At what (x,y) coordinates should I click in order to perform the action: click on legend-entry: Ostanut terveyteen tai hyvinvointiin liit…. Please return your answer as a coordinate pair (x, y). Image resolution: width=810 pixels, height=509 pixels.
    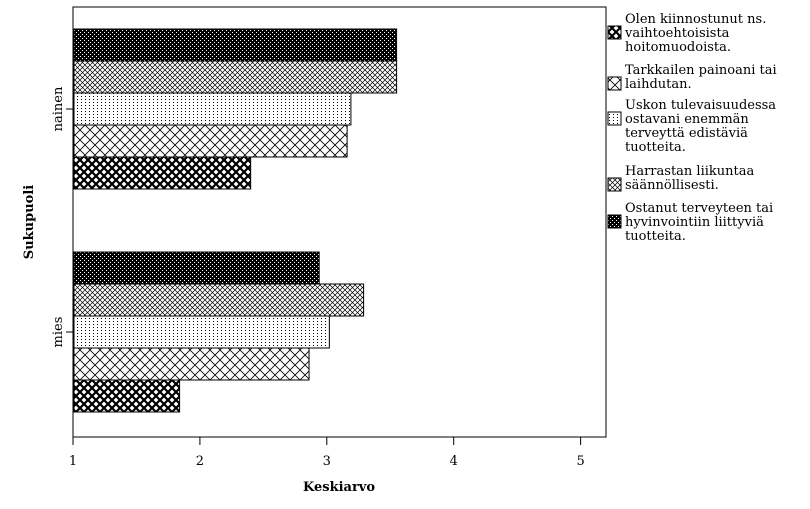
    Looking at the image, I should click on (699, 222).